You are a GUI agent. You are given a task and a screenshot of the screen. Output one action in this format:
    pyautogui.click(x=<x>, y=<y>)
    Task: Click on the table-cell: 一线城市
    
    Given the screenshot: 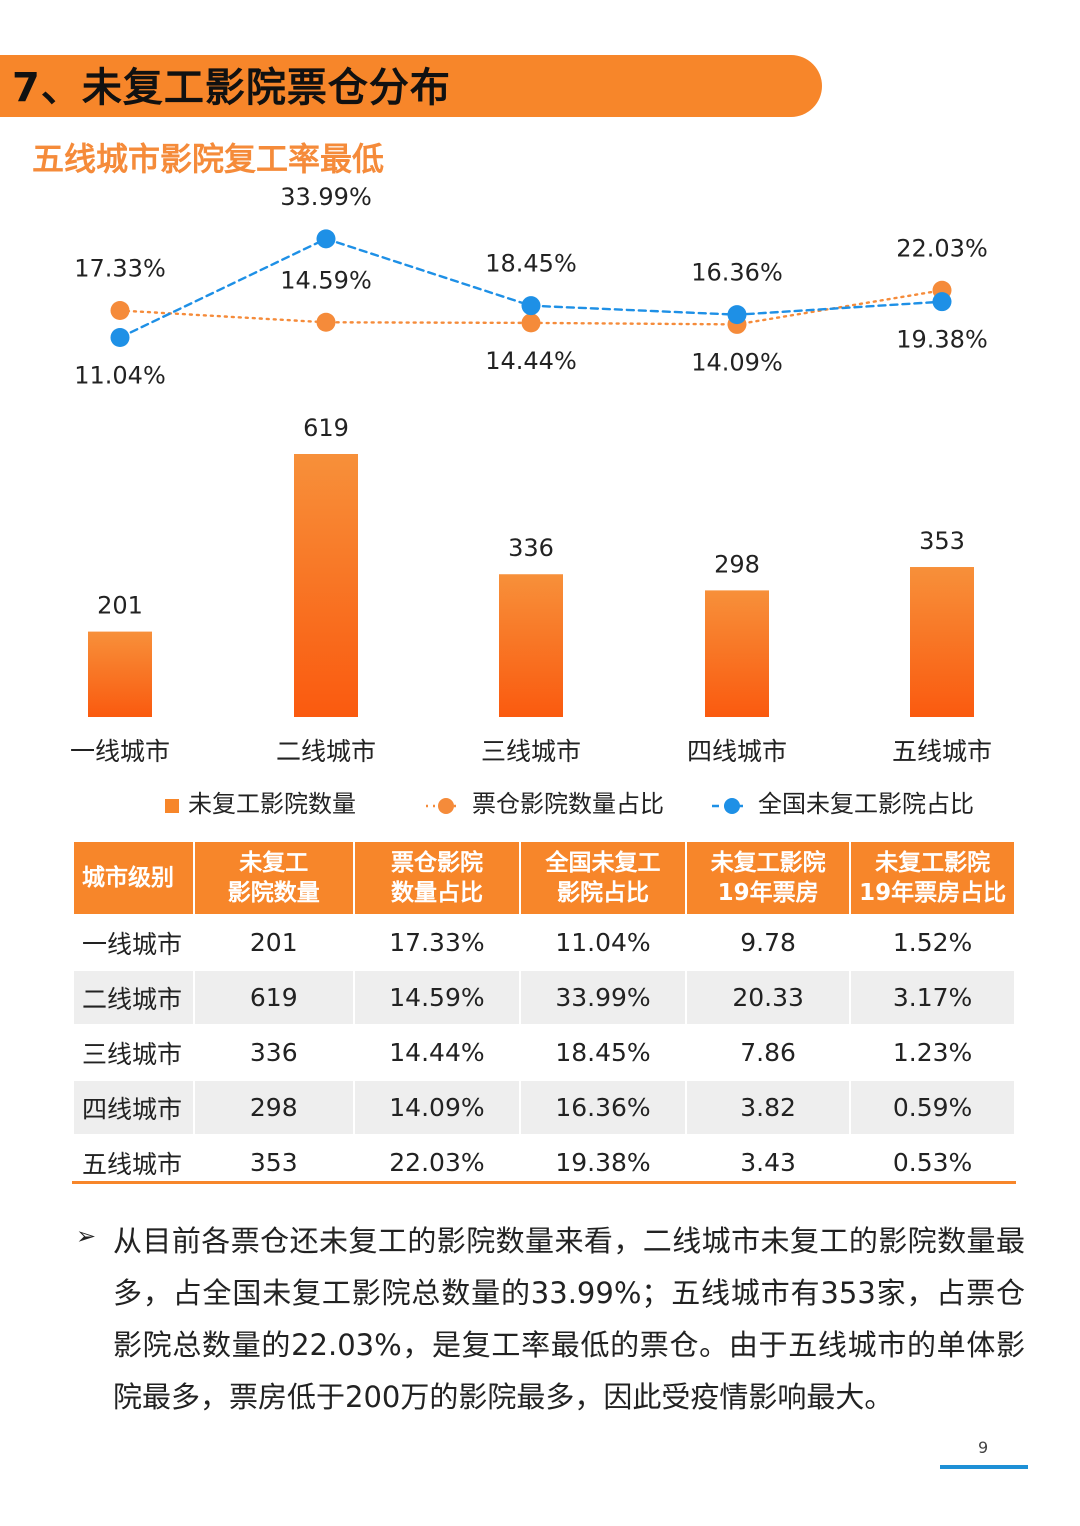 What is the action you would take?
    pyautogui.click(x=132, y=944)
    